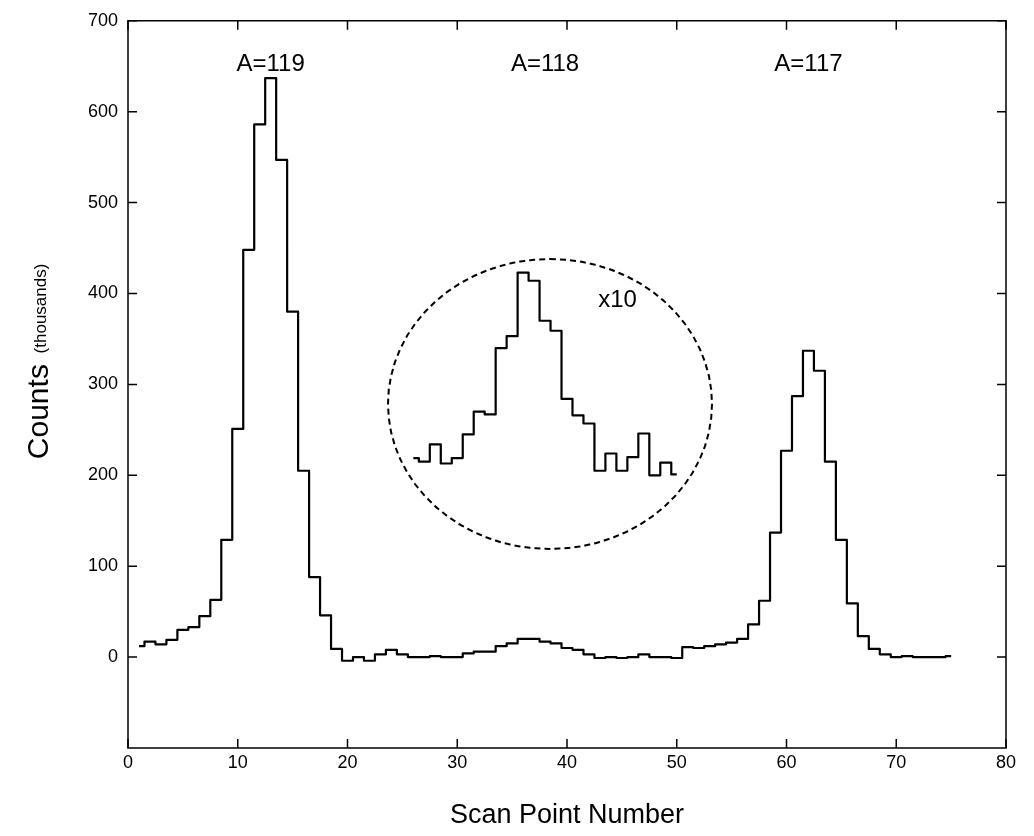  I want to click on x-tick-label: 60, so click(786, 761).